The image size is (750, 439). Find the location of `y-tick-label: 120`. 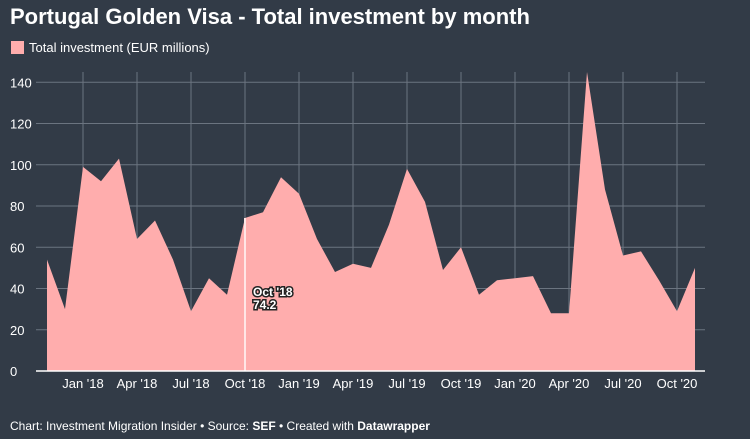

y-tick-label: 120 is located at coordinates (21, 124).